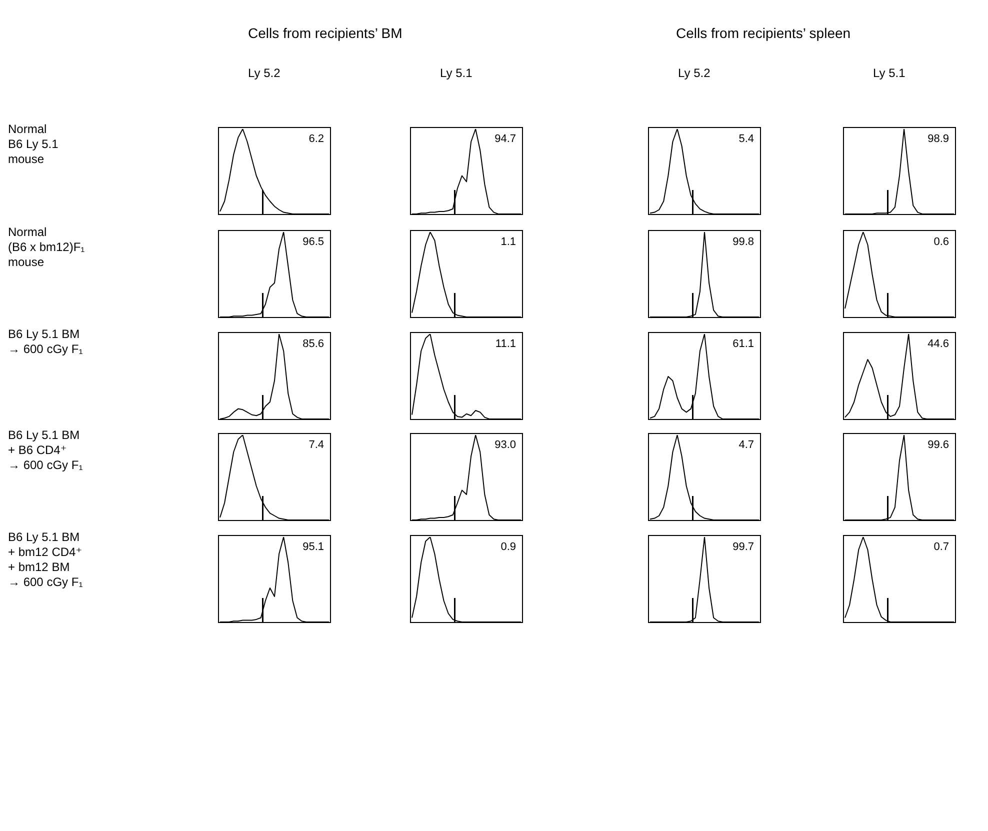  I want to click on annotation: 7.4, so click(316, 445).